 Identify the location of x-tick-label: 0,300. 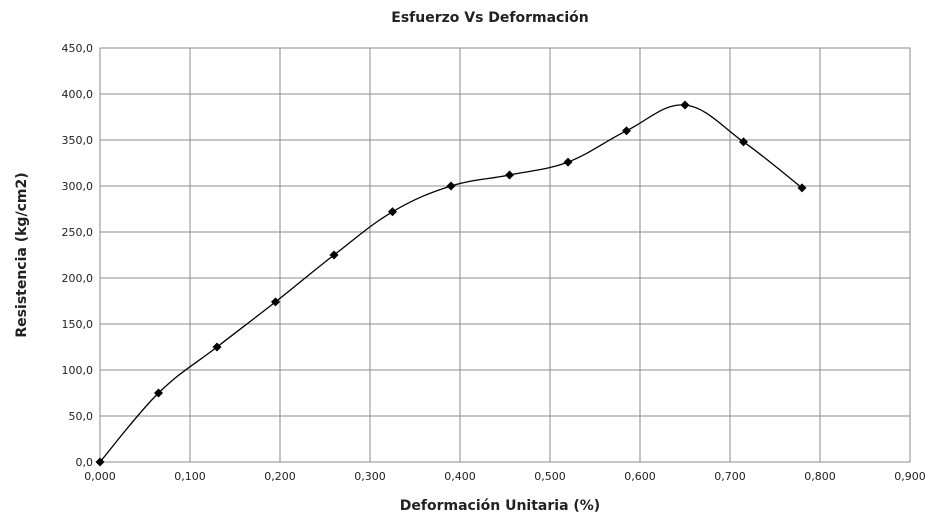
(370, 476).